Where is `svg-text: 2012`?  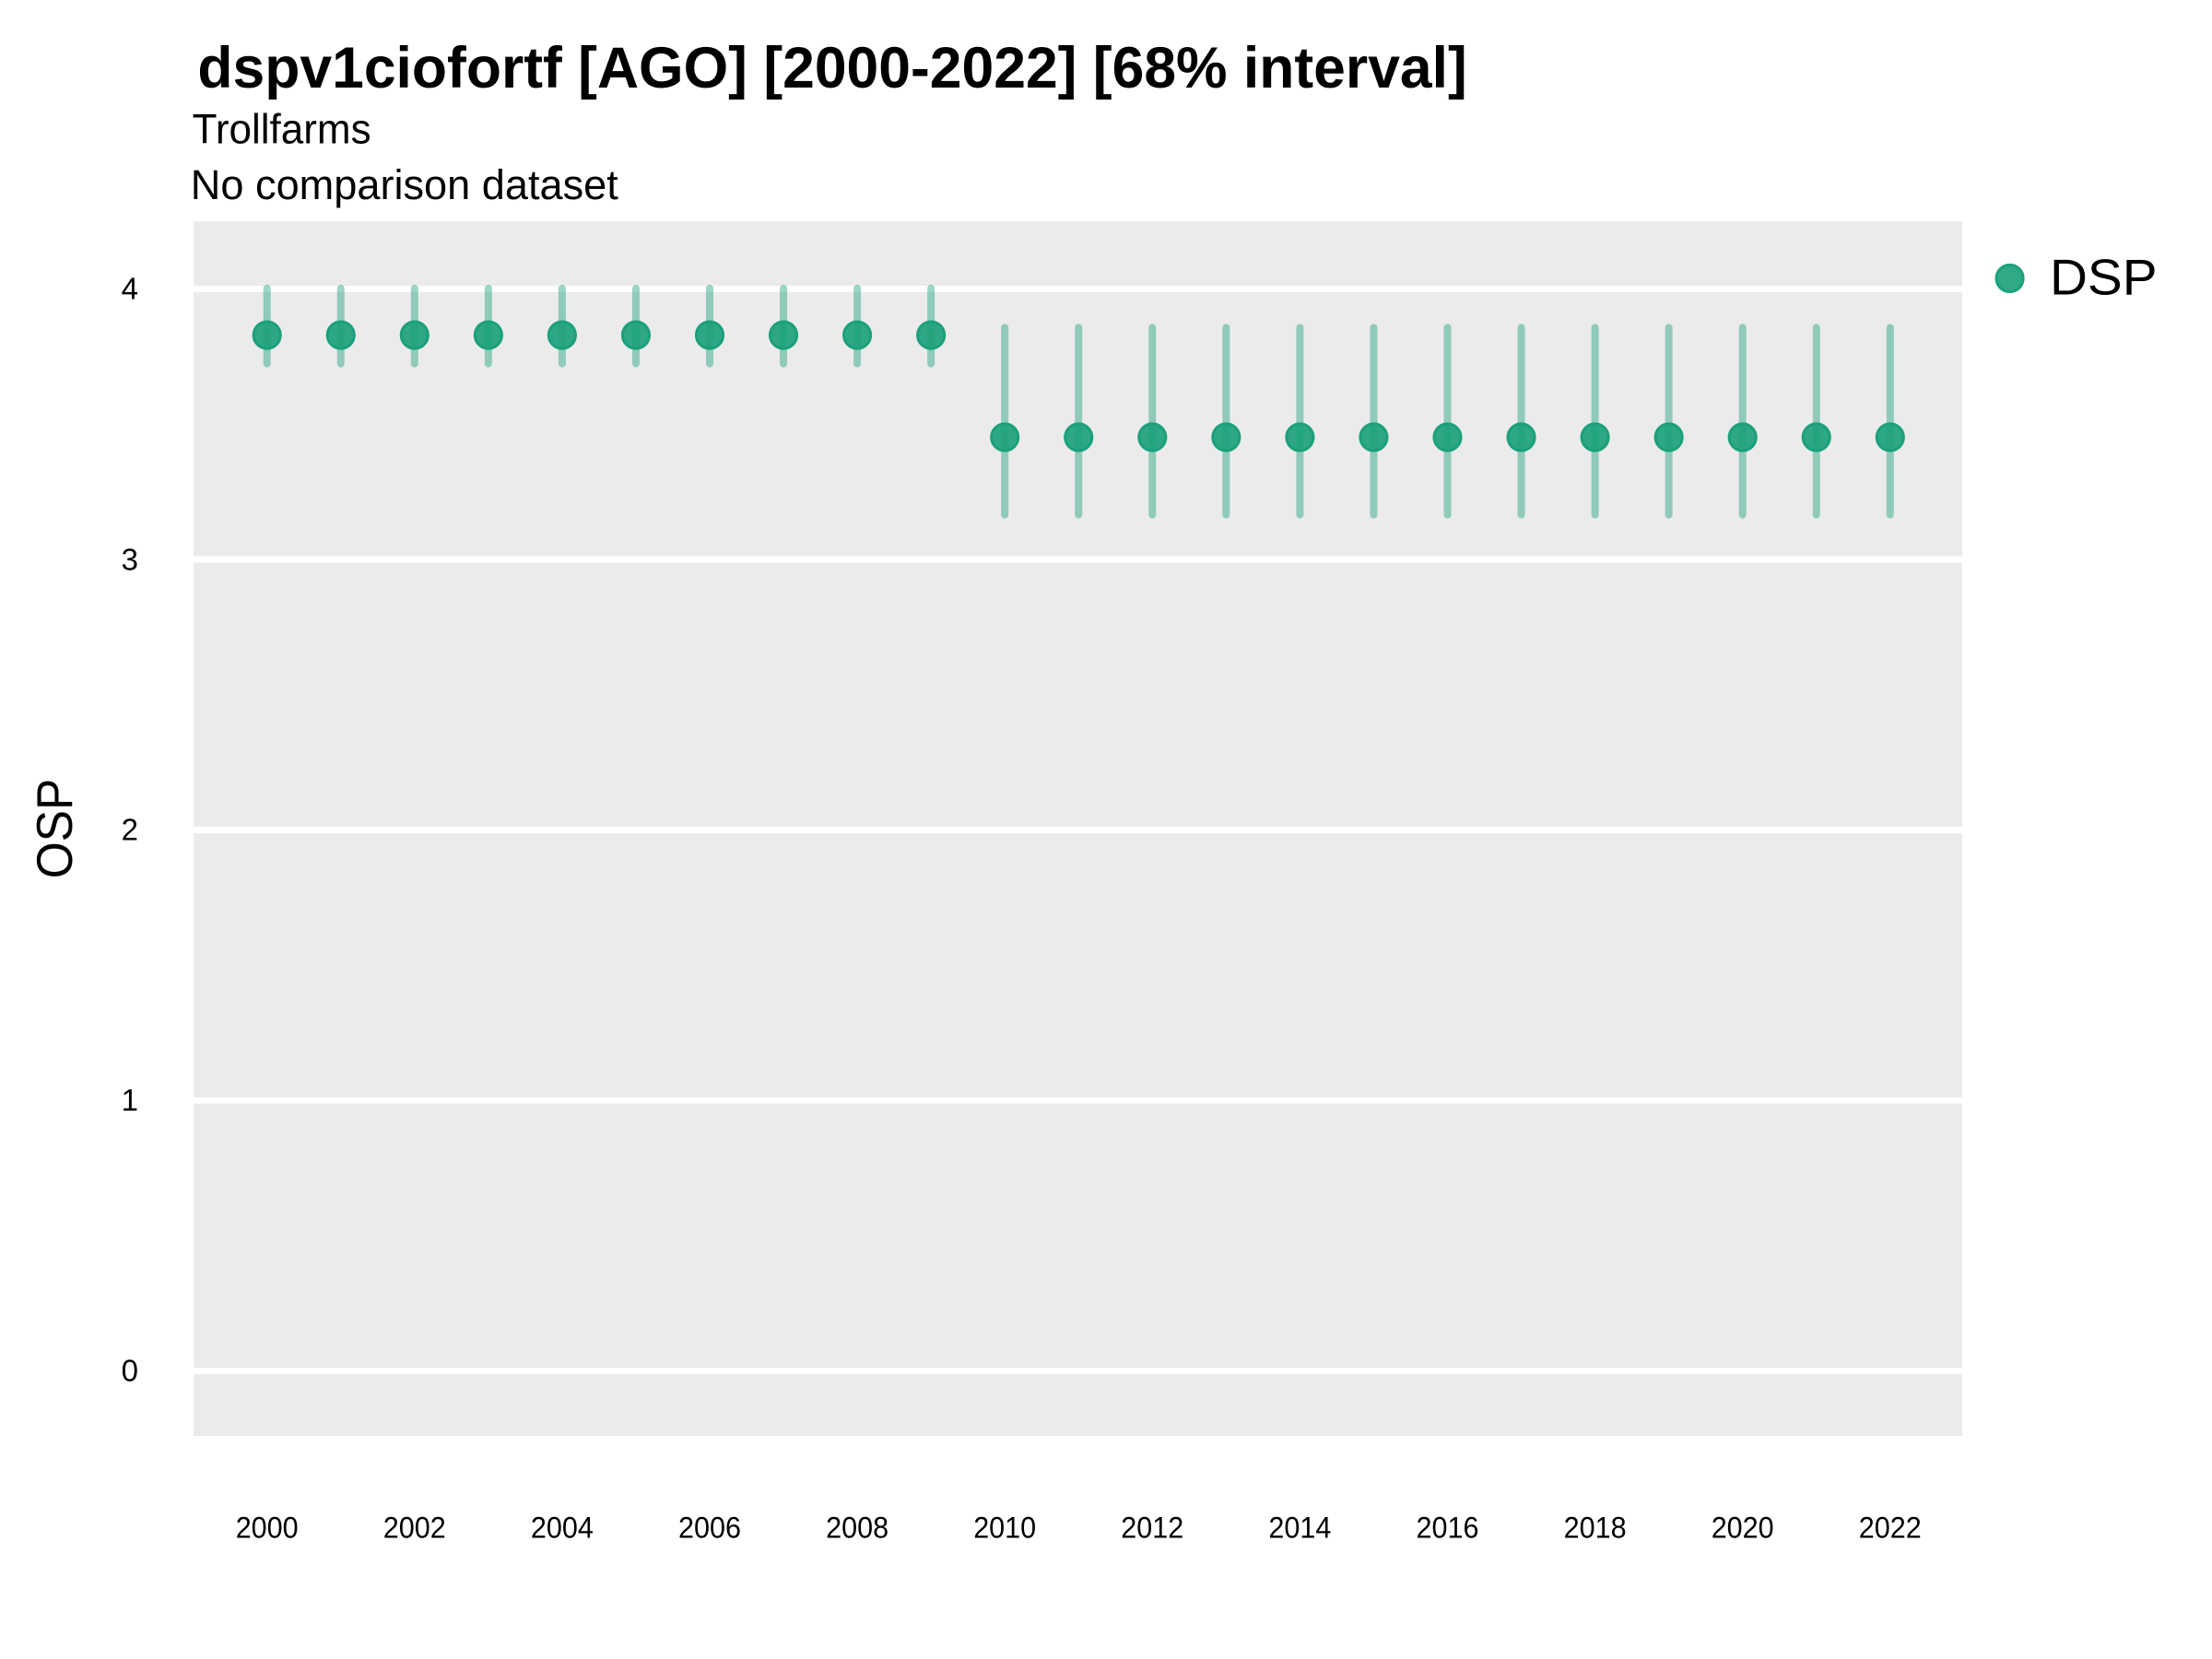 svg-text: 2012 is located at coordinates (1152, 1528).